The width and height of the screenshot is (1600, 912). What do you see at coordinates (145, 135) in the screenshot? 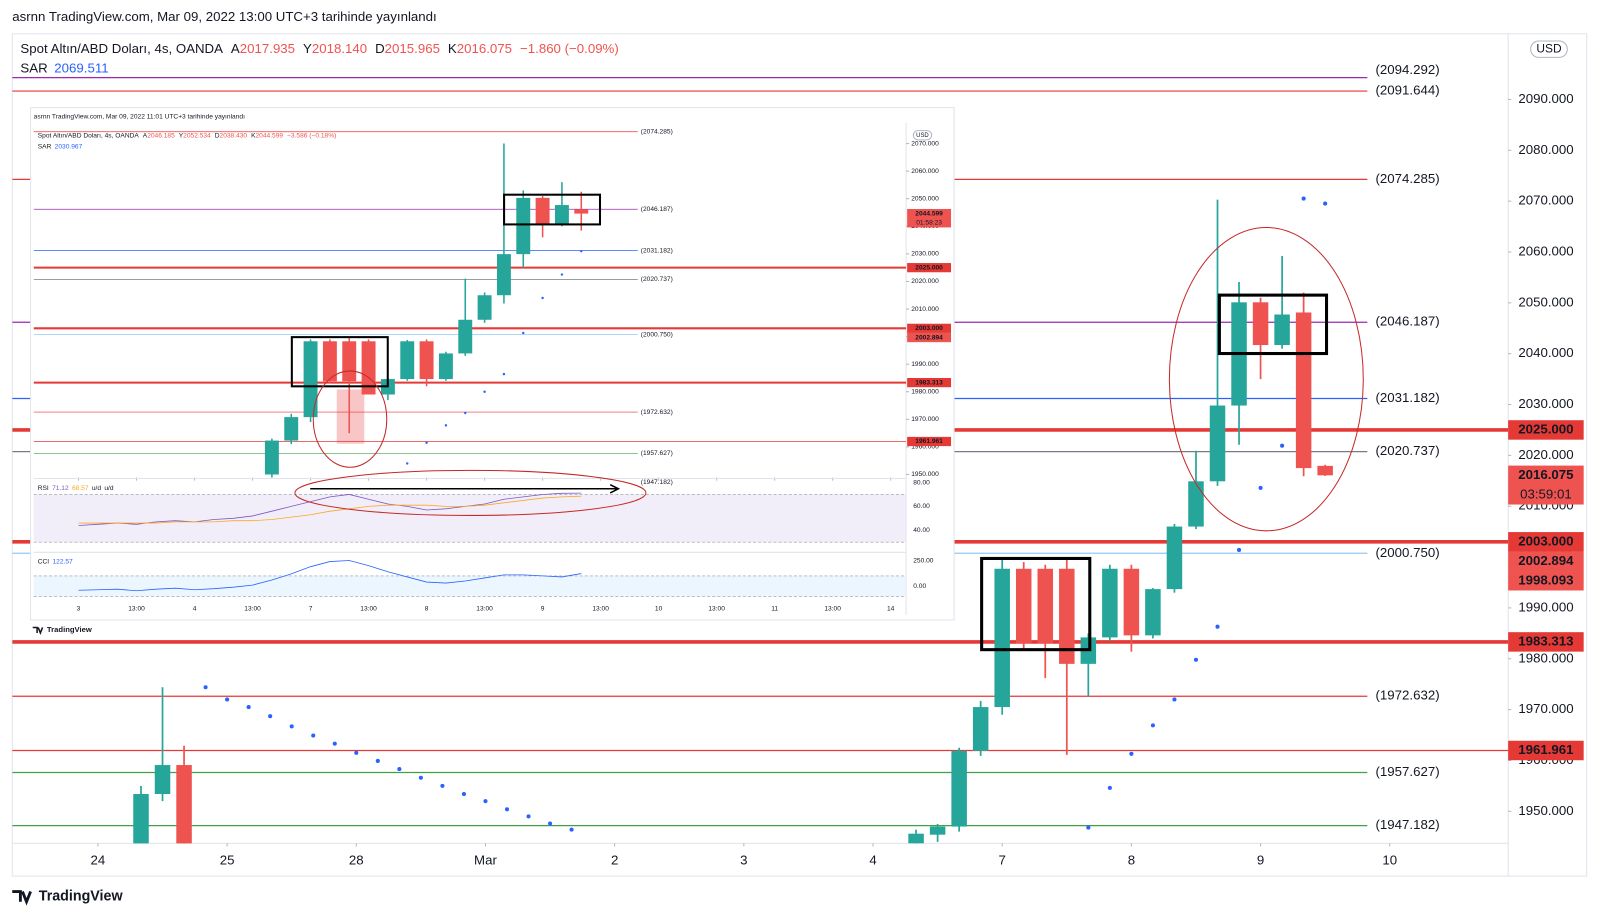
I see `quote-key: A` at bounding box center [145, 135].